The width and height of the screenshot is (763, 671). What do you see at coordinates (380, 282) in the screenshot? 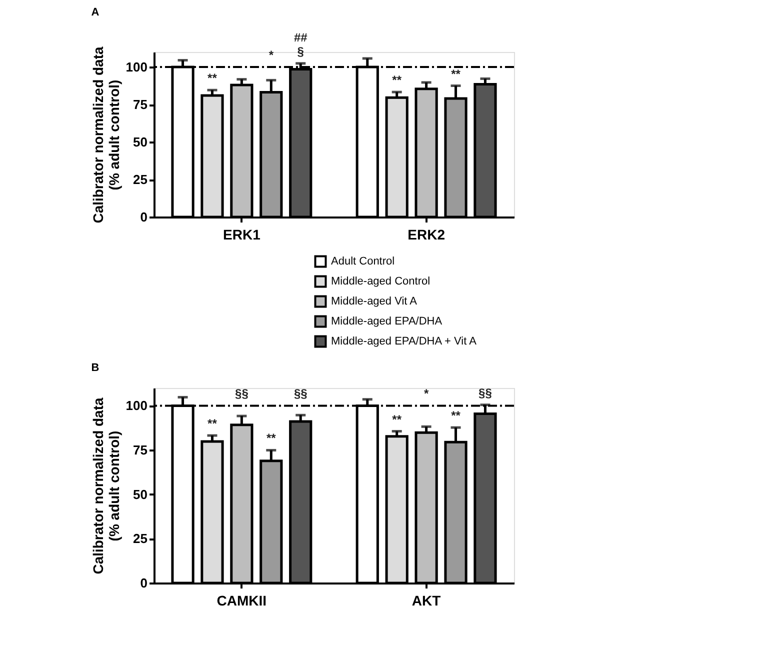
I see `legend-label: Middle-aged Control` at bounding box center [380, 282].